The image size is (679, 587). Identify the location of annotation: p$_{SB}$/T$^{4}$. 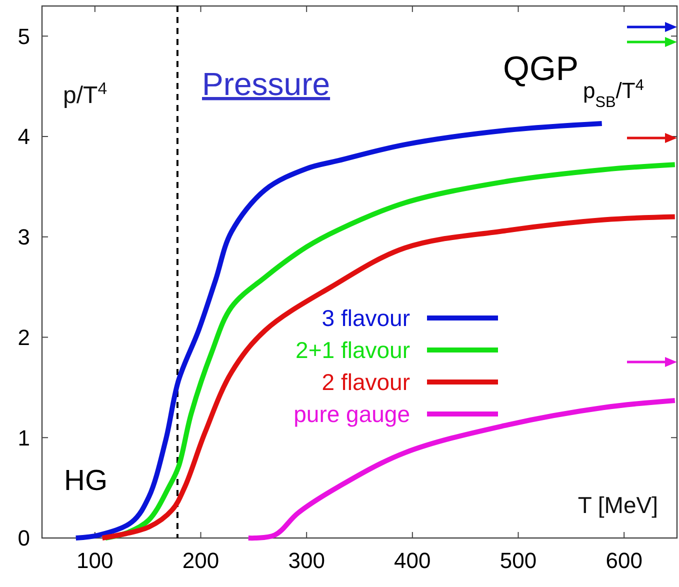
(613, 93).